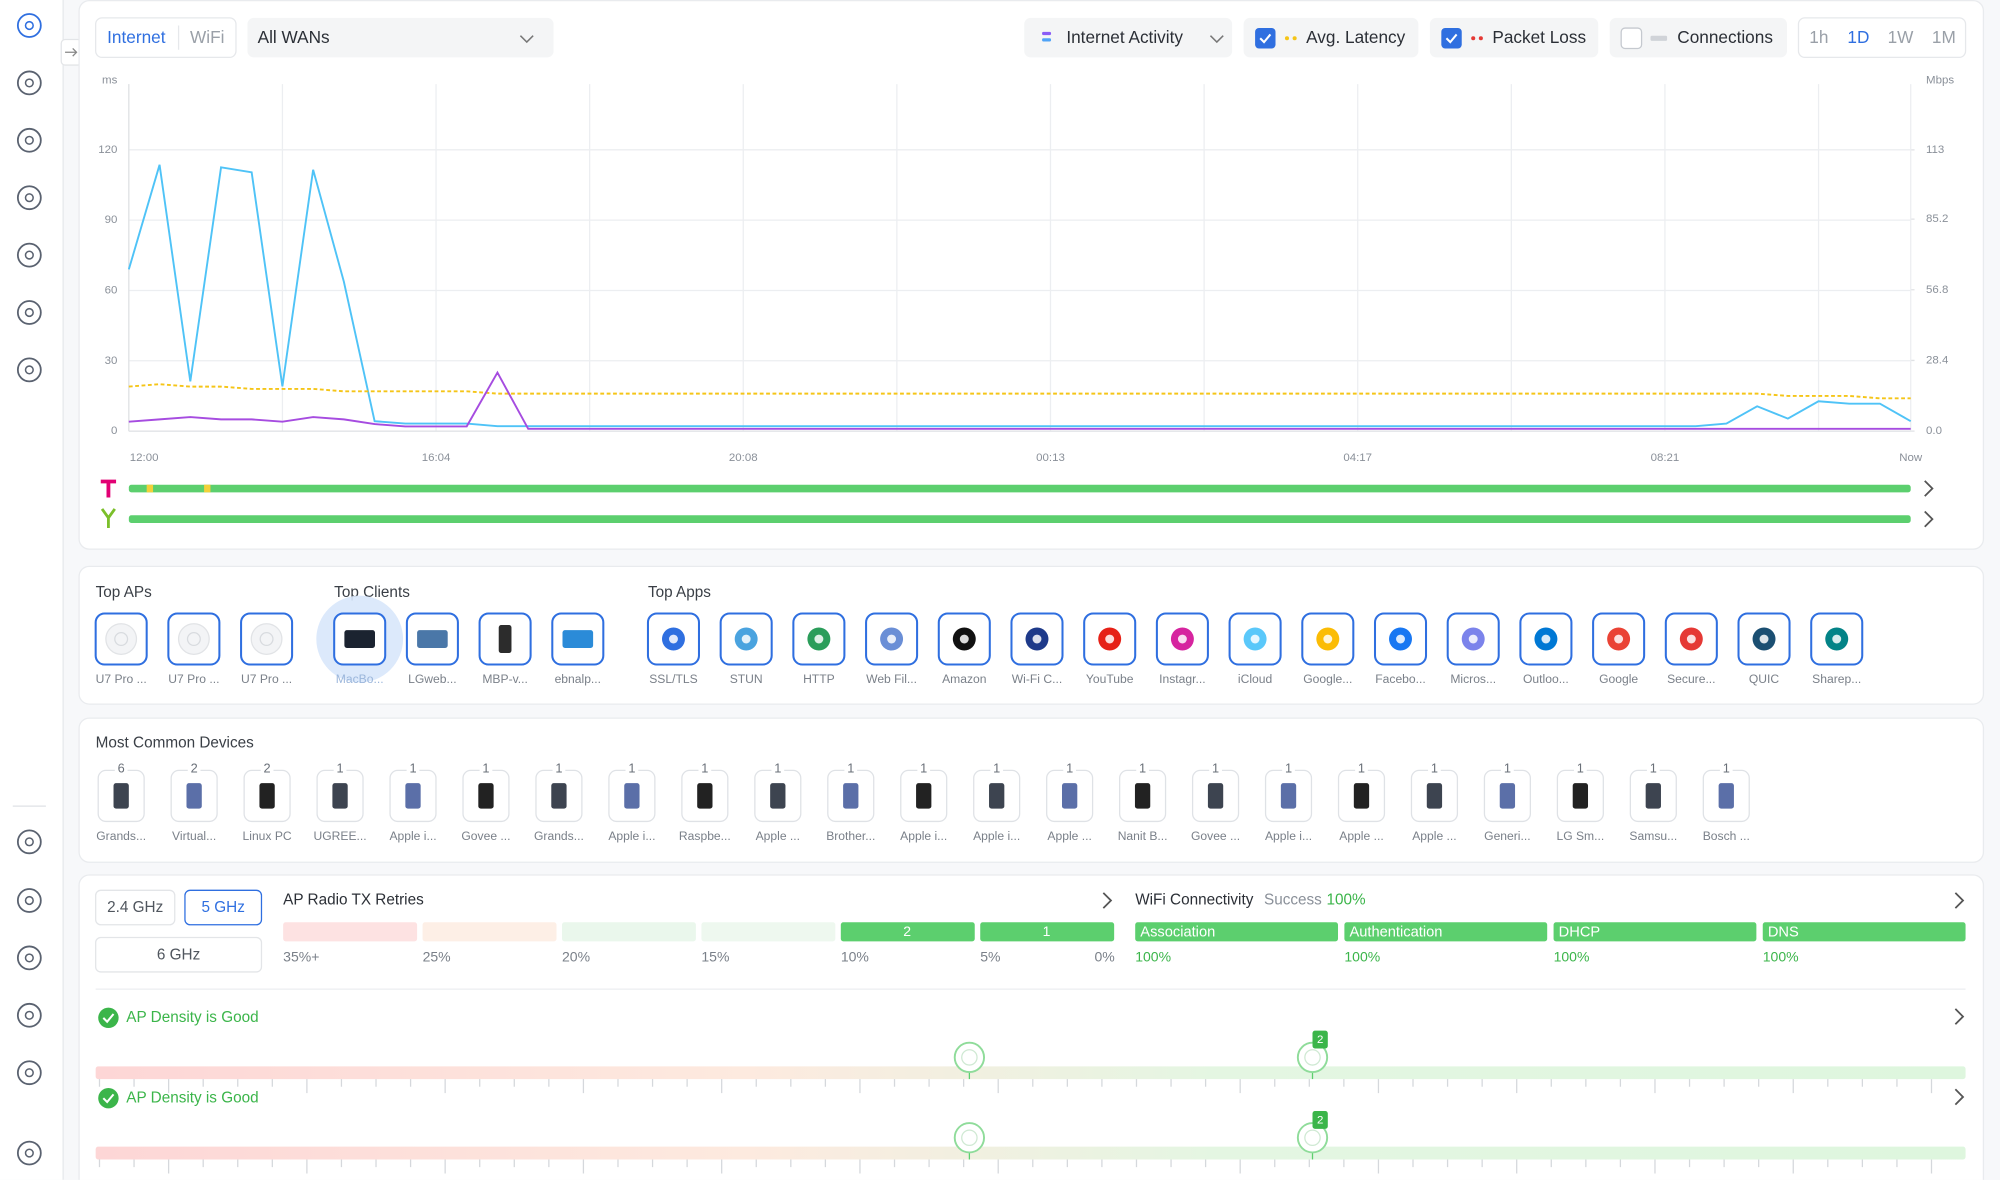 The width and height of the screenshot is (2000, 1180). What do you see at coordinates (207, 37) in the screenshot?
I see `tab: WiFi` at bounding box center [207, 37].